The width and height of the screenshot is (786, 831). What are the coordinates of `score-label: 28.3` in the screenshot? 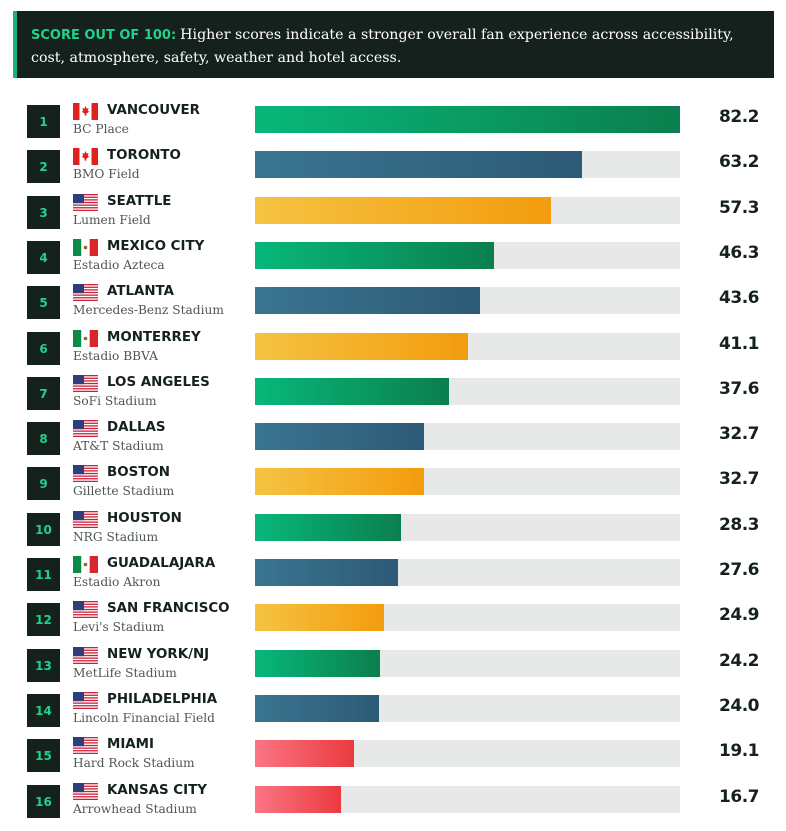 It's located at (739, 525).